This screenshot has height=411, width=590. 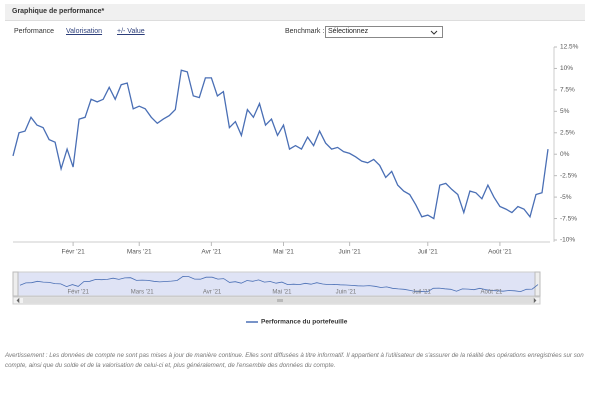 I want to click on y-tick-label: -7.5%, so click(x=568, y=218).